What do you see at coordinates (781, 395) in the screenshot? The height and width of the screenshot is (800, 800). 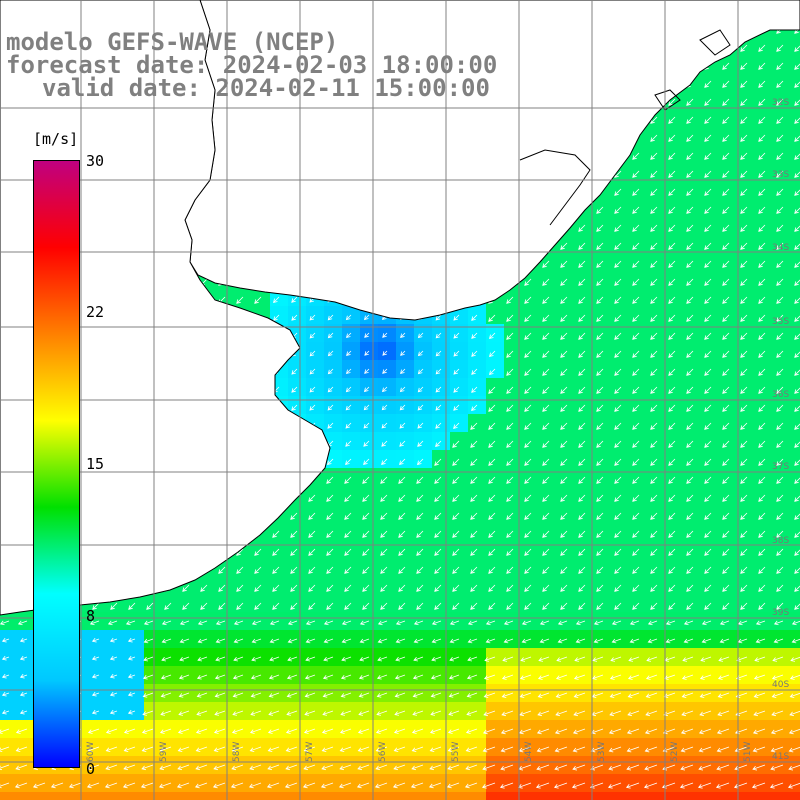 I see `lat-label: 36S` at bounding box center [781, 395].